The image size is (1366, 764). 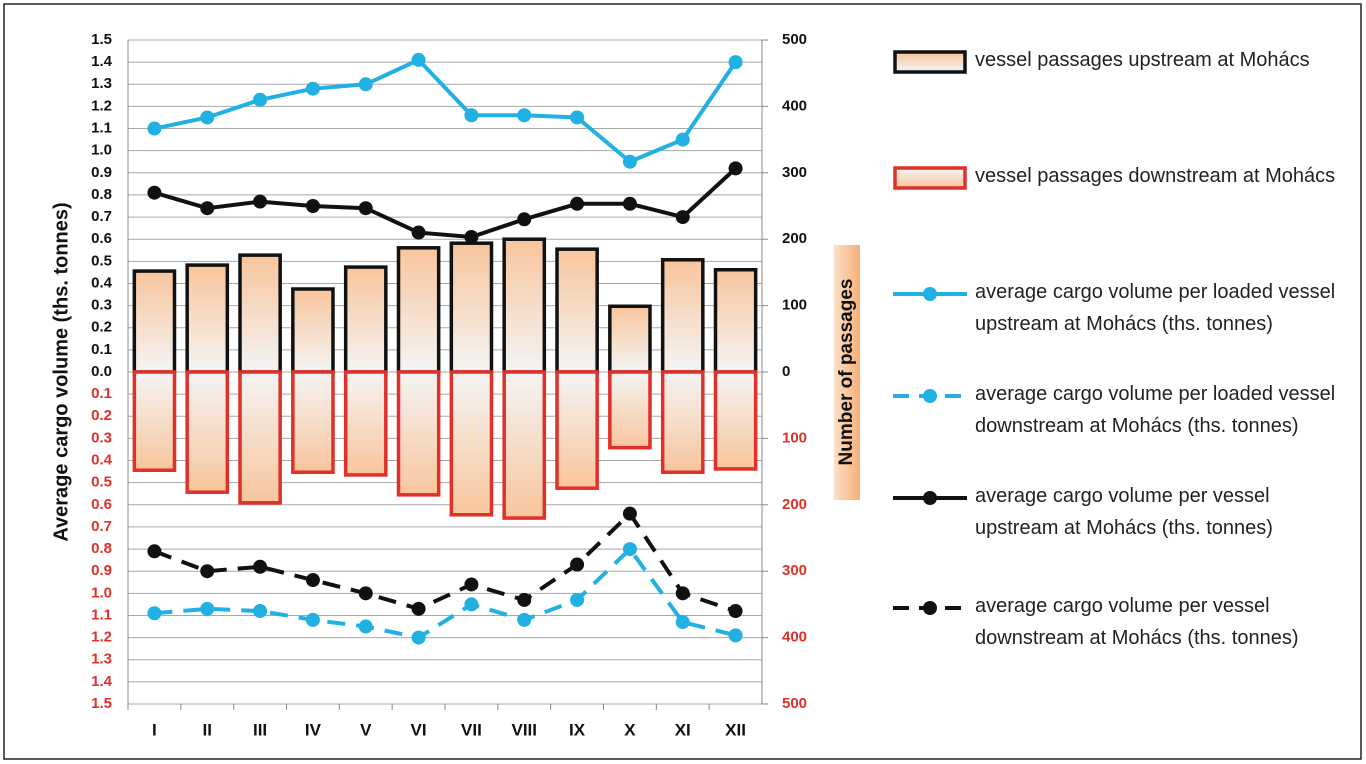 I want to click on tick-label: 100, so click(x=794, y=437).